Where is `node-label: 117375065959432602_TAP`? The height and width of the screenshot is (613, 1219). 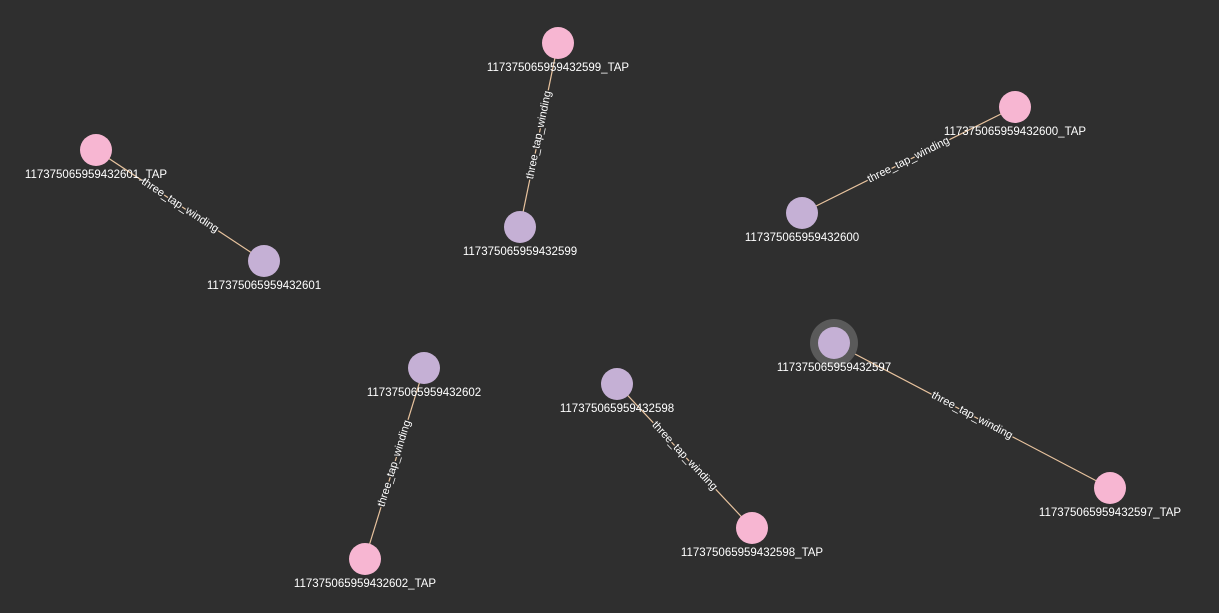
node-label: 117375065959432602_TAP is located at coordinates (365, 584).